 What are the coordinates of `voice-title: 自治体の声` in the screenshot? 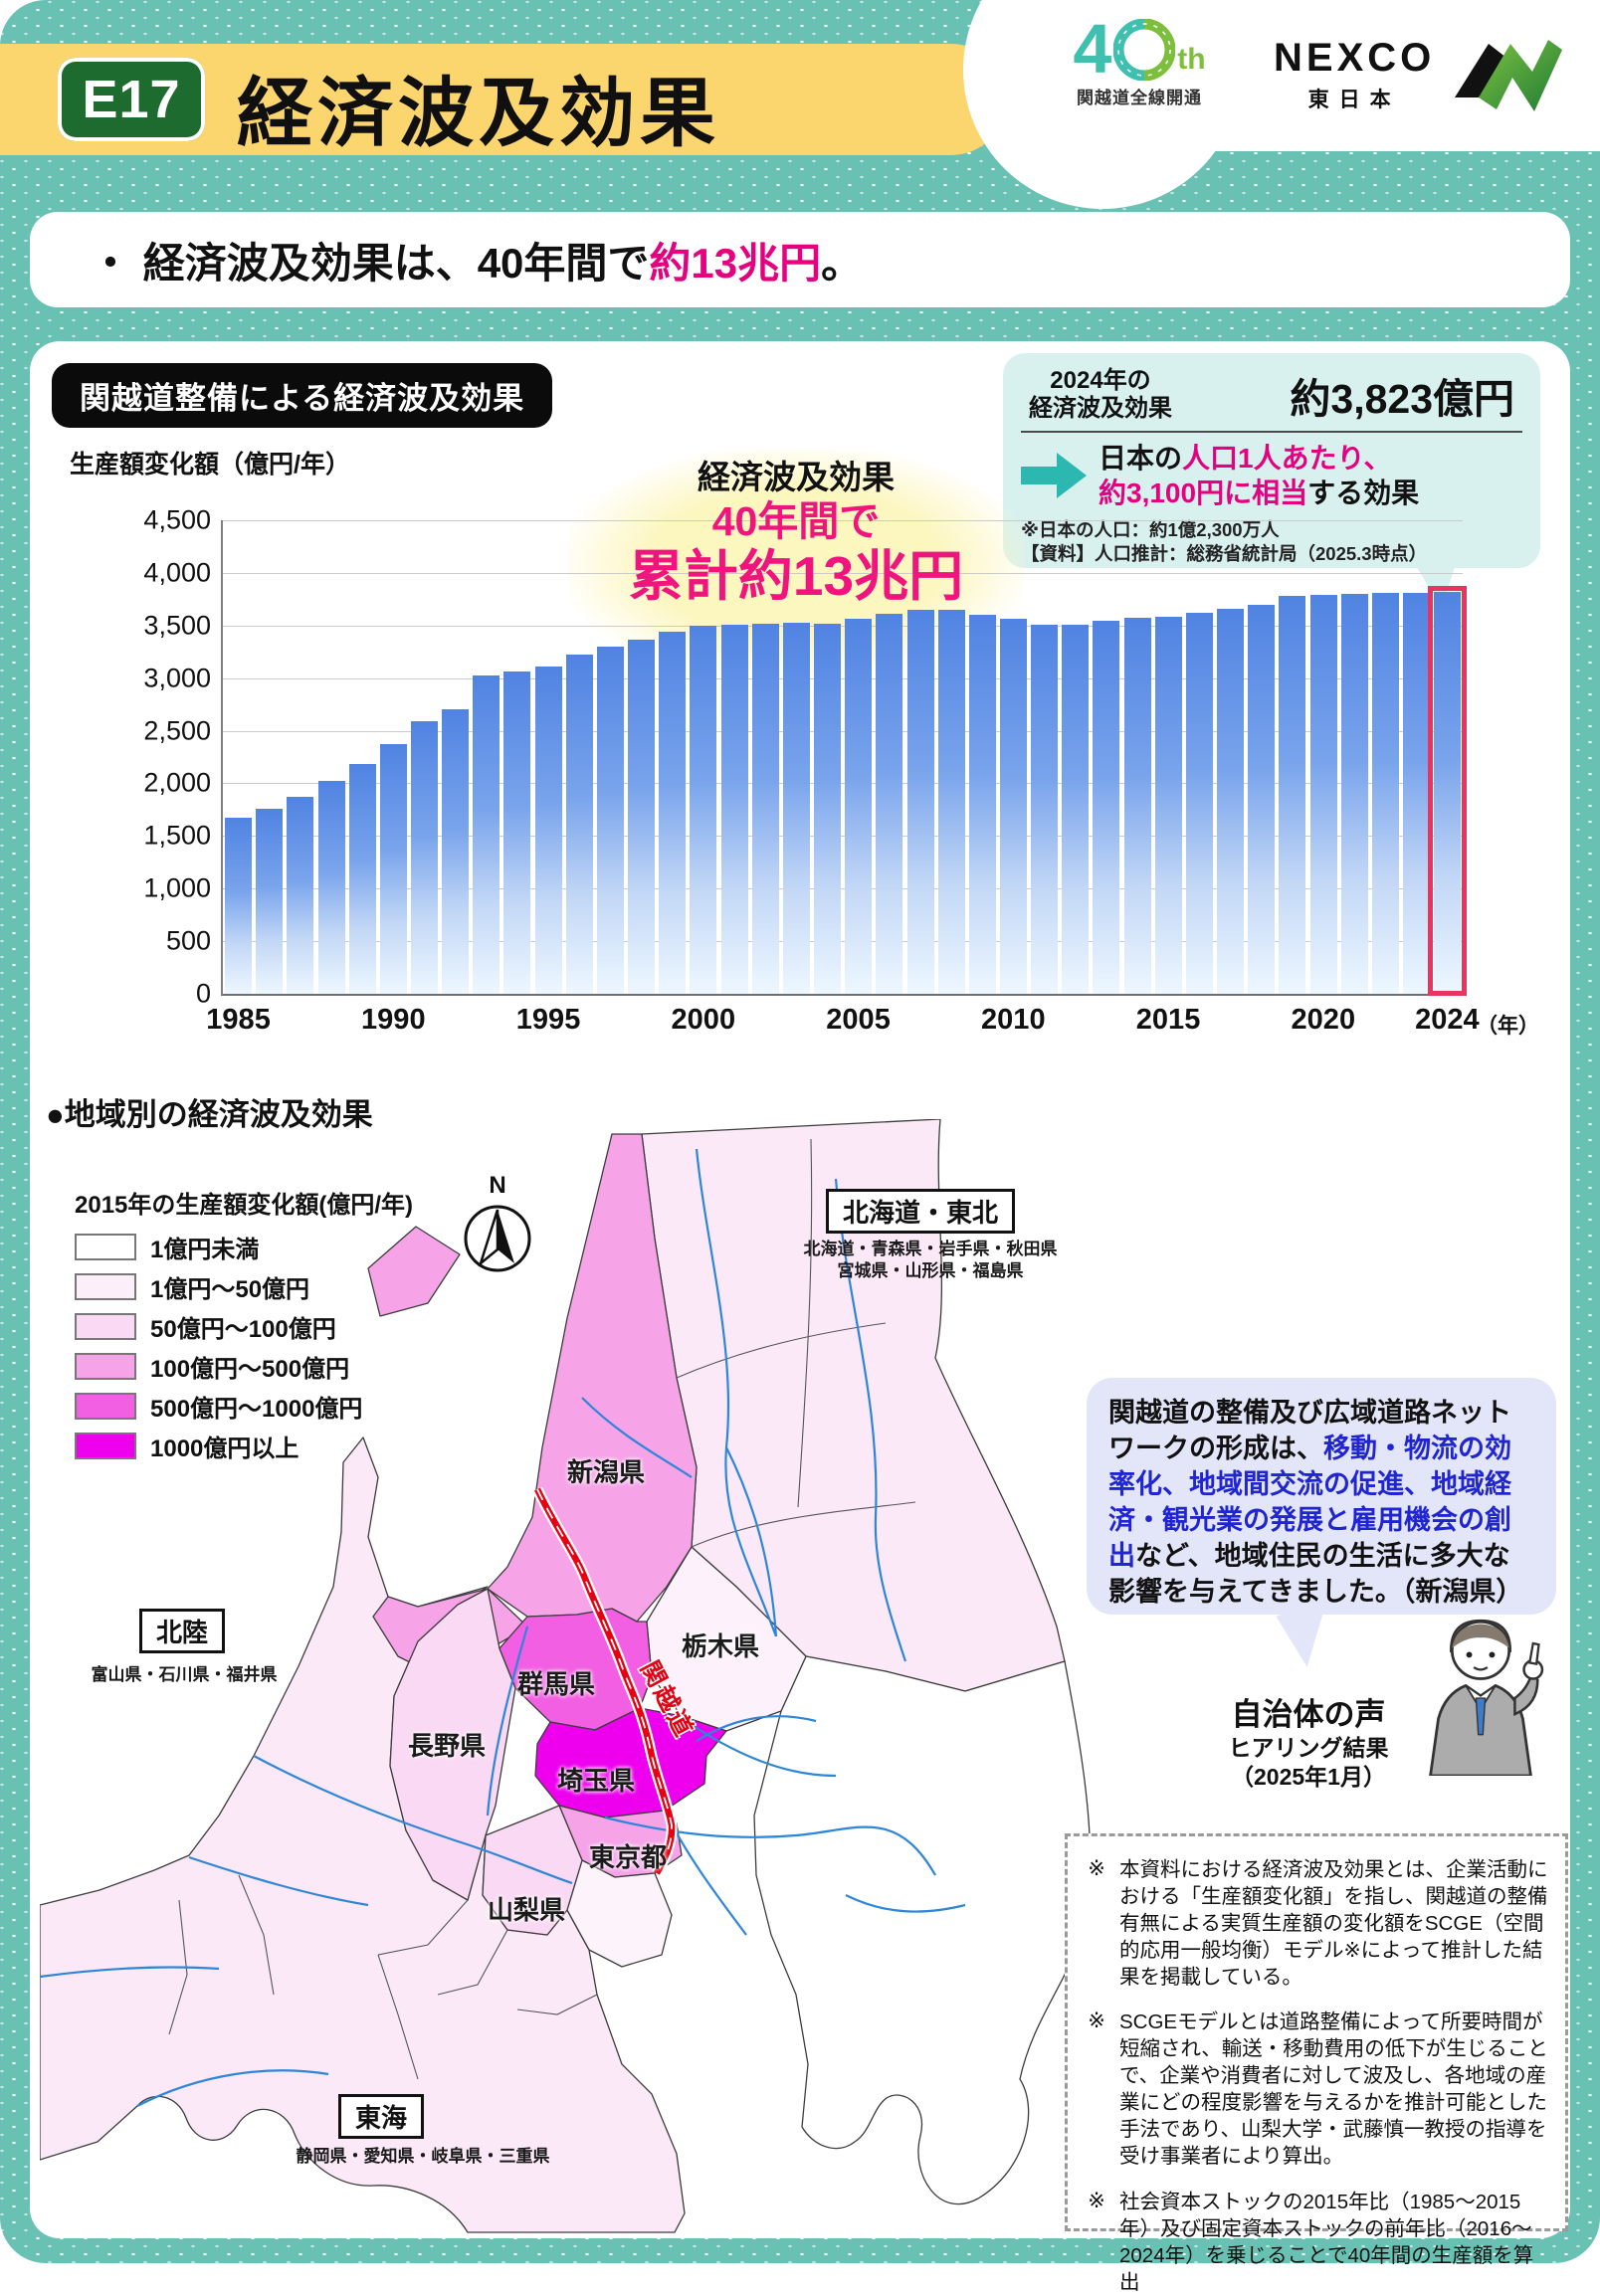 It's located at (1308, 1715).